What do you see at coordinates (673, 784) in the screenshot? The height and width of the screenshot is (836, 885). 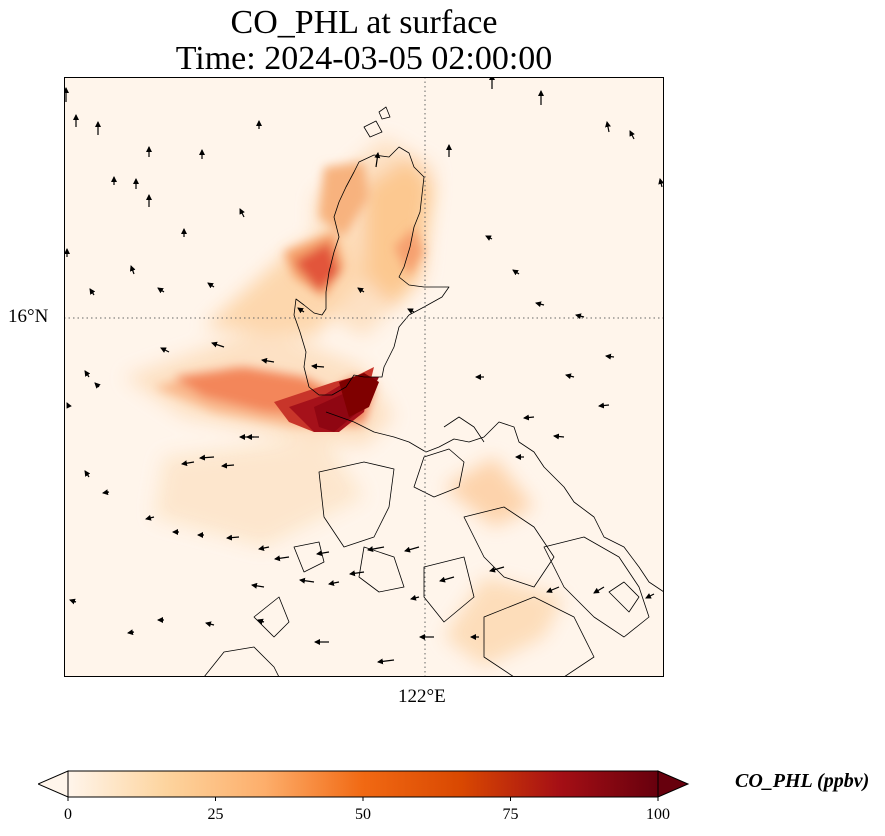 I see `colorbar-max-extend` at bounding box center [673, 784].